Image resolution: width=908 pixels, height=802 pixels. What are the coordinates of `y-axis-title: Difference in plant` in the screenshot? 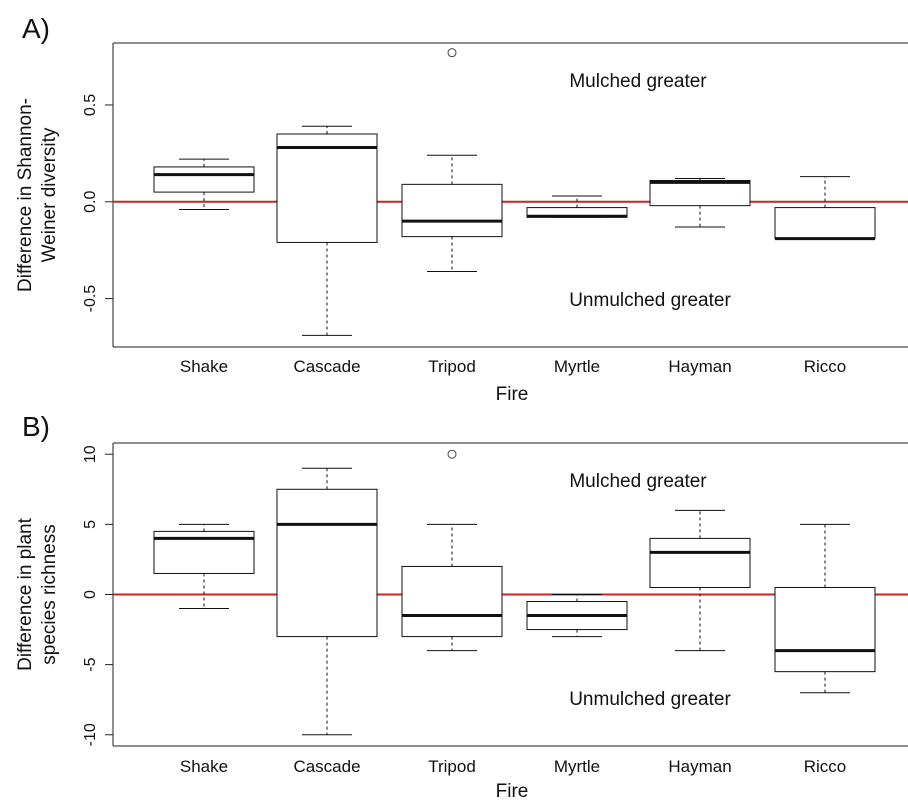 It's located at (25, 594).